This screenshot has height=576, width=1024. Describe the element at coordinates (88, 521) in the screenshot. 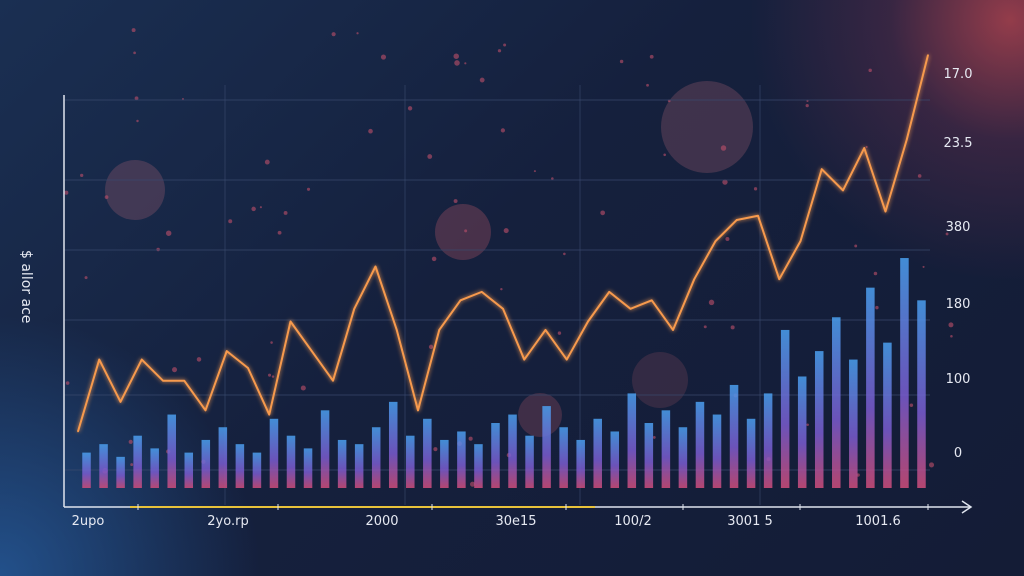

I see `x-tick-label: 2upo` at that location.